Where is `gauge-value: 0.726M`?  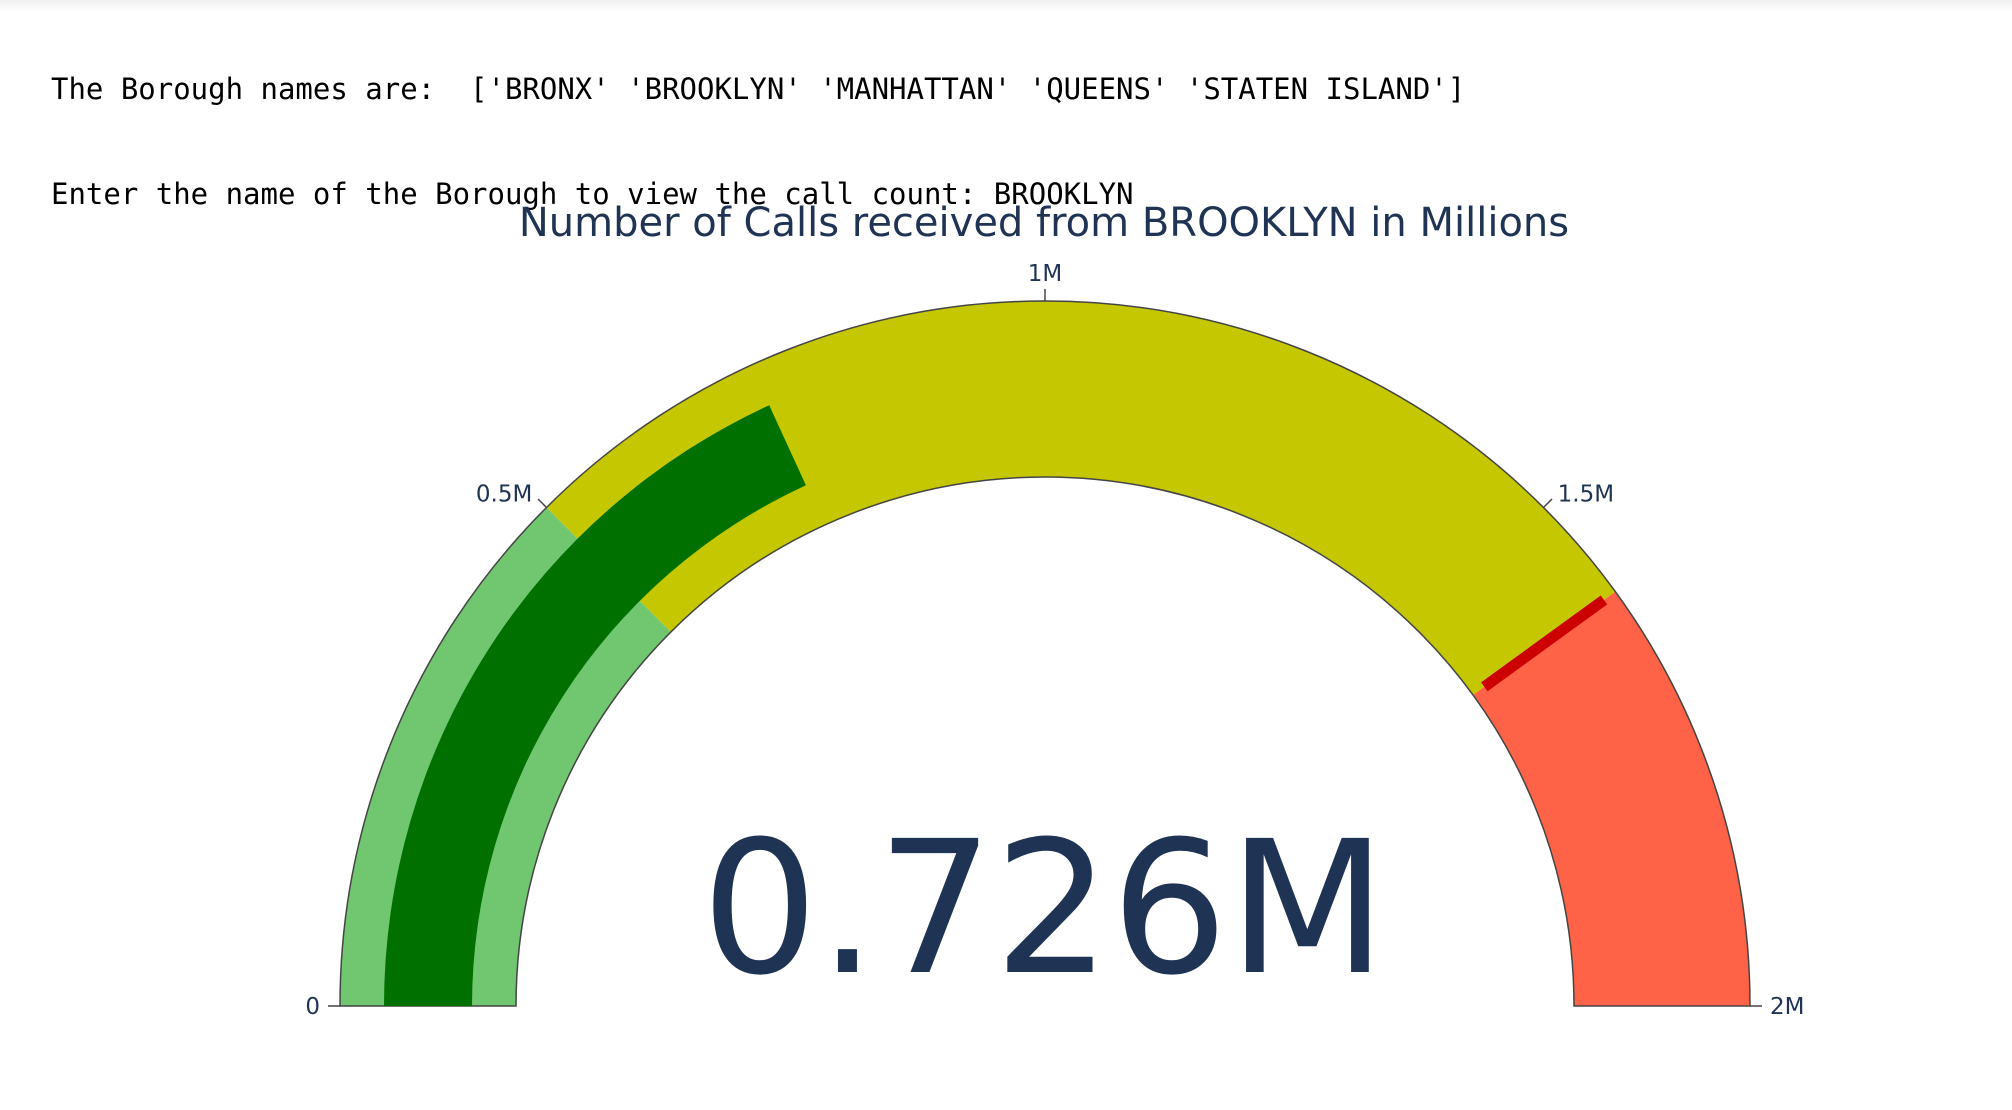 gauge-value: 0.726M is located at coordinates (1044, 909).